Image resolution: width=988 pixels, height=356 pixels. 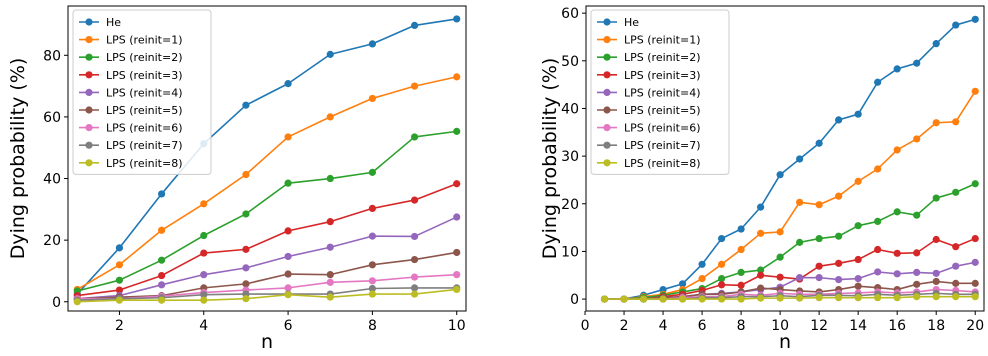 I want to click on legend-entry-lps-reinit-4: LPS (reinit=4), so click(x=648, y=92).